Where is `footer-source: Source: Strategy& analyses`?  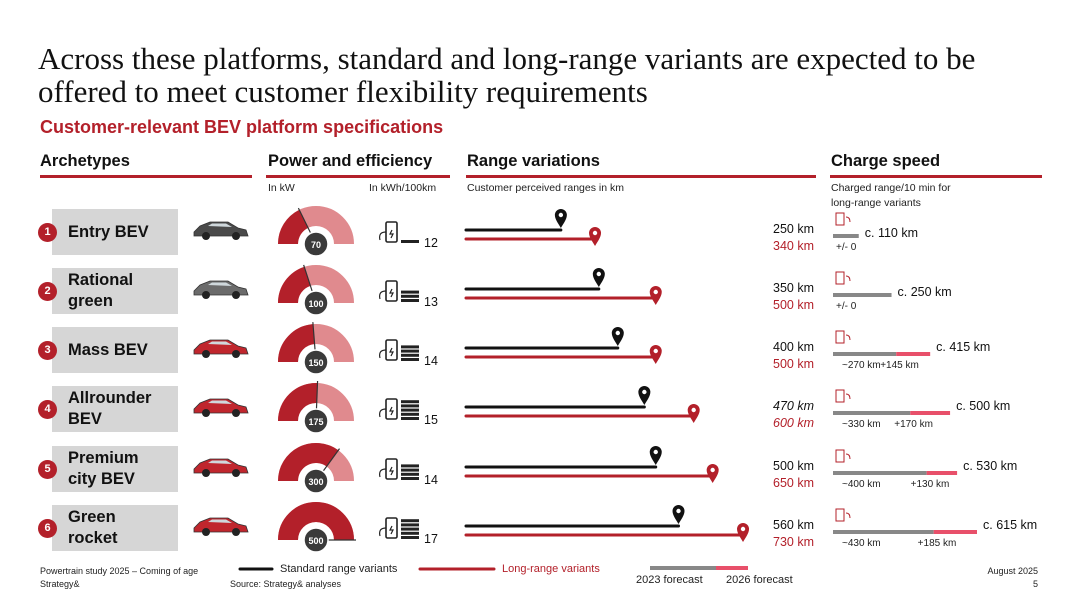
footer-source: Source: Strategy& analyses is located at coordinates (286, 584).